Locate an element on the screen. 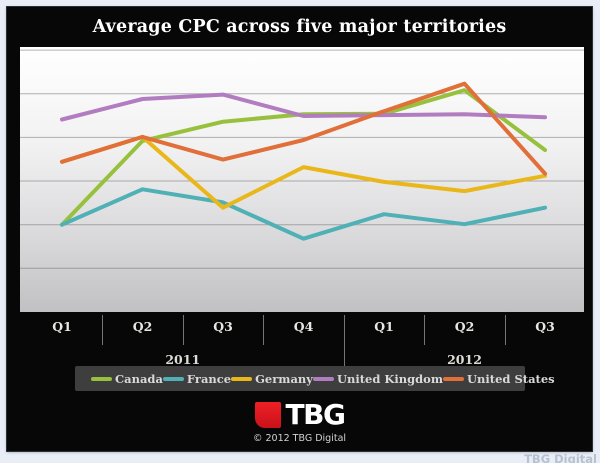 The image size is (600, 463). year-label-2011: 2011 is located at coordinates (183, 359).